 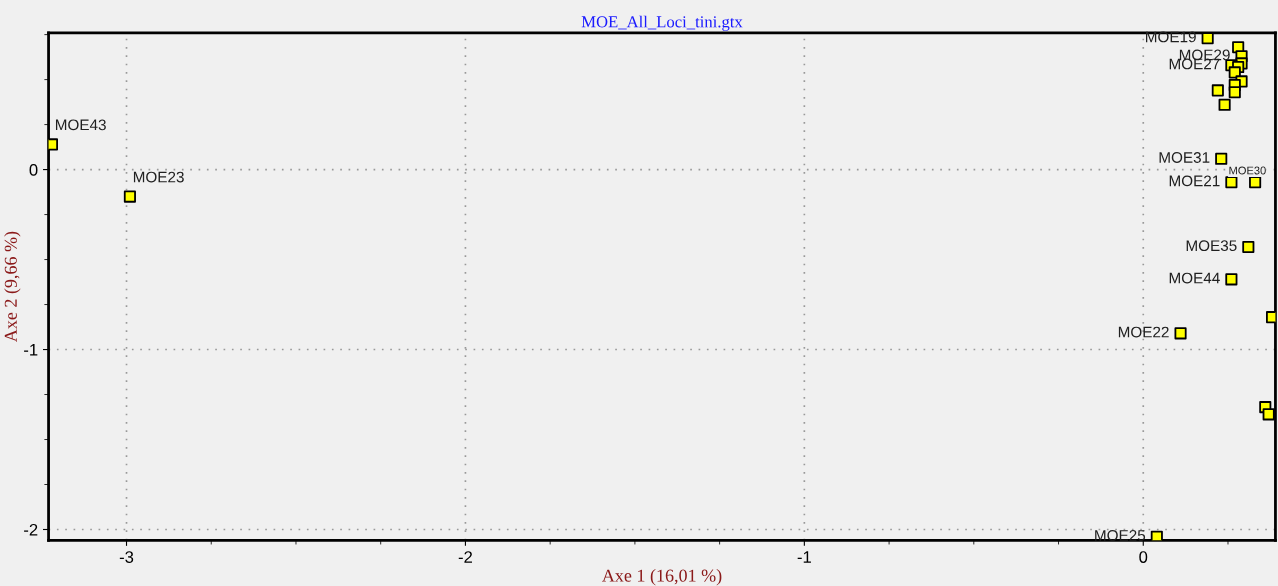 What do you see at coordinates (1247, 170) in the screenshot?
I see `annotation: MOE30` at bounding box center [1247, 170].